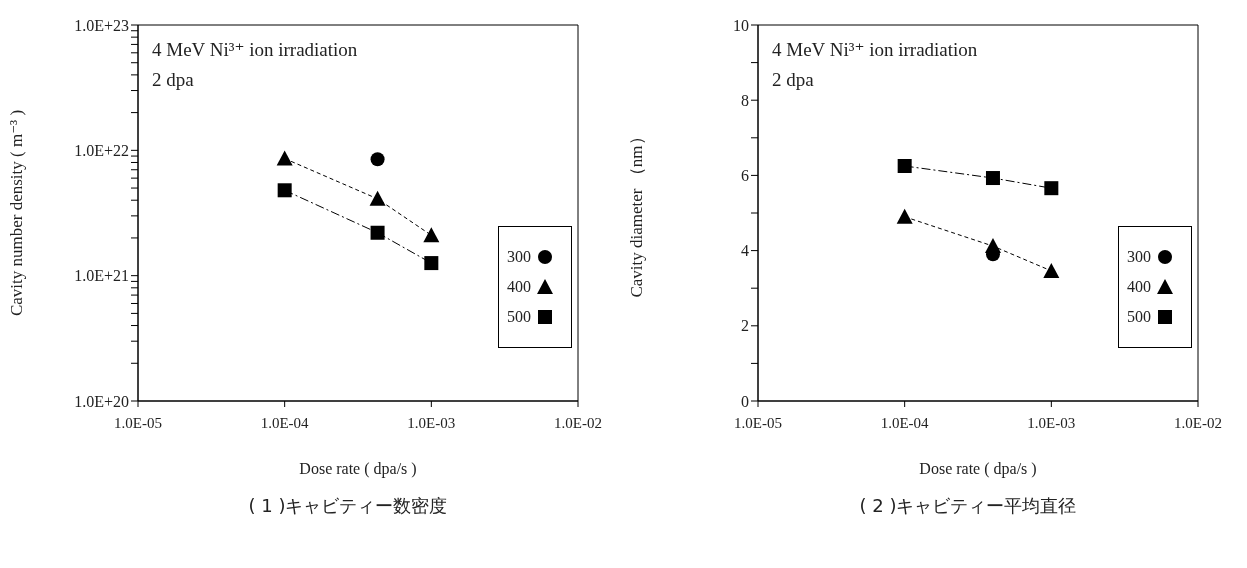 This screenshot has width=1247, height=568. What do you see at coordinates (101, 25) in the screenshot?
I see `y-tick-label: 1.0E+23` at bounding box center [101, 25].